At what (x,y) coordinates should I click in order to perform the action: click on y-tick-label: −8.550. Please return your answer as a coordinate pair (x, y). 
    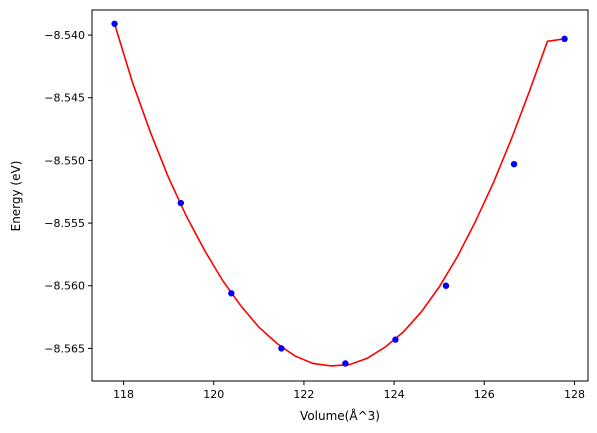
    Looking at the image, I should click on (64, 160).